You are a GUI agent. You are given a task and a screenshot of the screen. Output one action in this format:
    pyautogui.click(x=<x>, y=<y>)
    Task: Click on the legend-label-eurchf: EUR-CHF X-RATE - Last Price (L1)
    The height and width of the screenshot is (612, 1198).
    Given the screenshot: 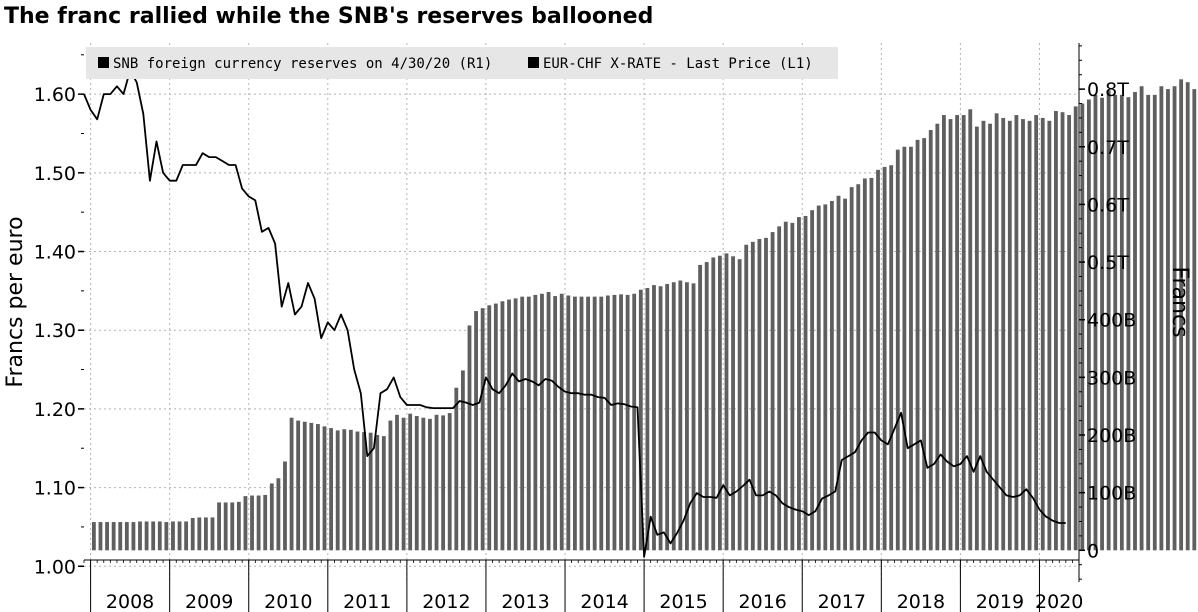 What is the action you would take?
    pyautogui.click(x=678, y=64)
    